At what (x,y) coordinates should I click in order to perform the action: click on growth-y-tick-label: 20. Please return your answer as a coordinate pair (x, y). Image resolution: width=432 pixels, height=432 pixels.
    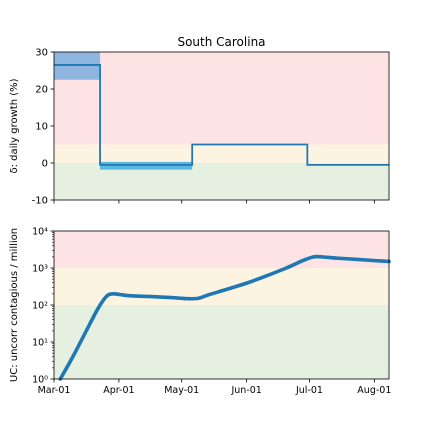
    Looking at the image, I should click on (41, 90).